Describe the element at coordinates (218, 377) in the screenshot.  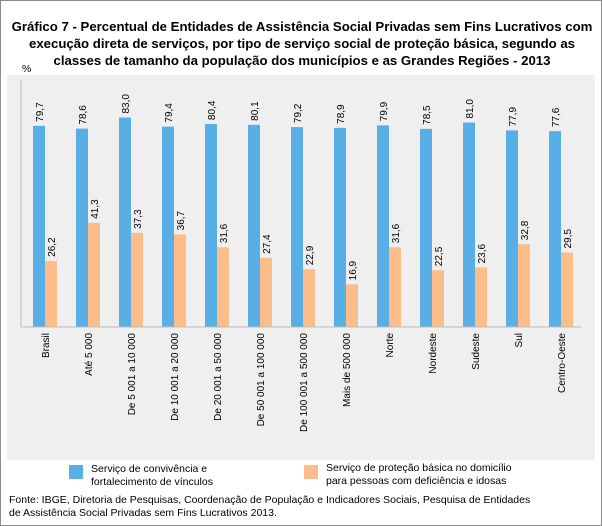
I see `x-tick-label-4: De 20 001 a 50 000` at that location.